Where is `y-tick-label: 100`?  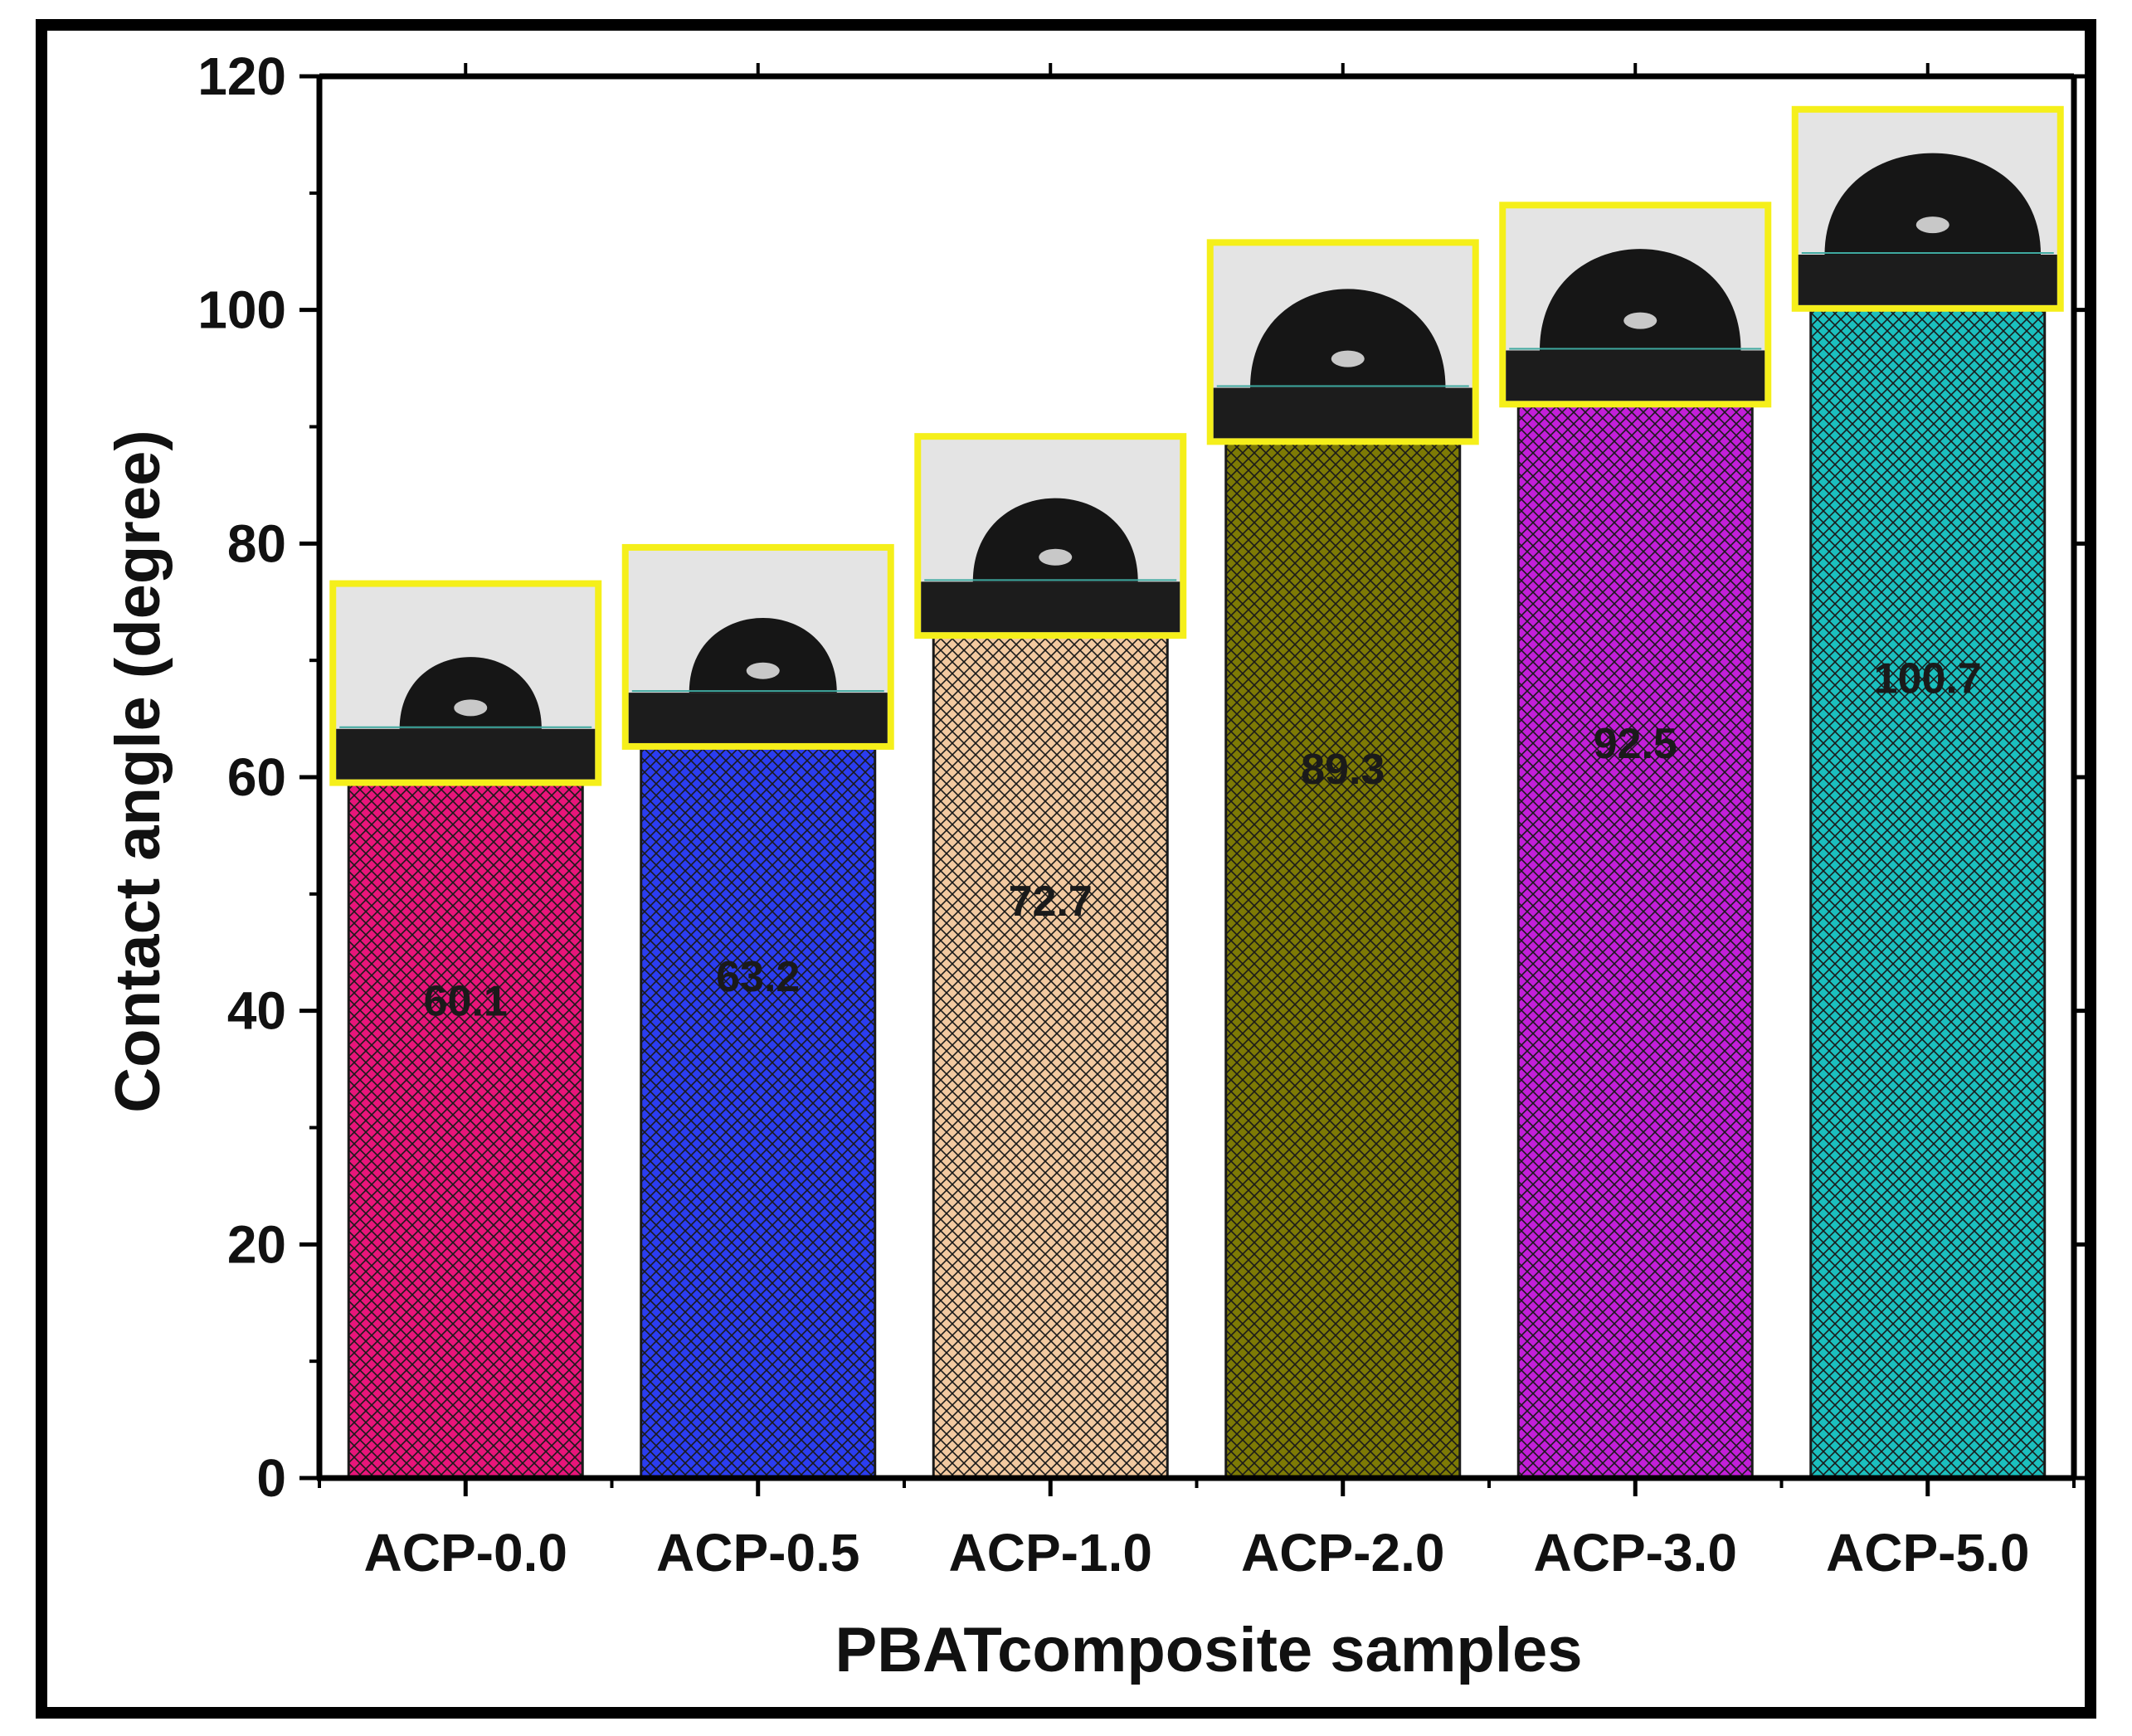 y-tick-label: 100 is located at coordinates (241, 310).